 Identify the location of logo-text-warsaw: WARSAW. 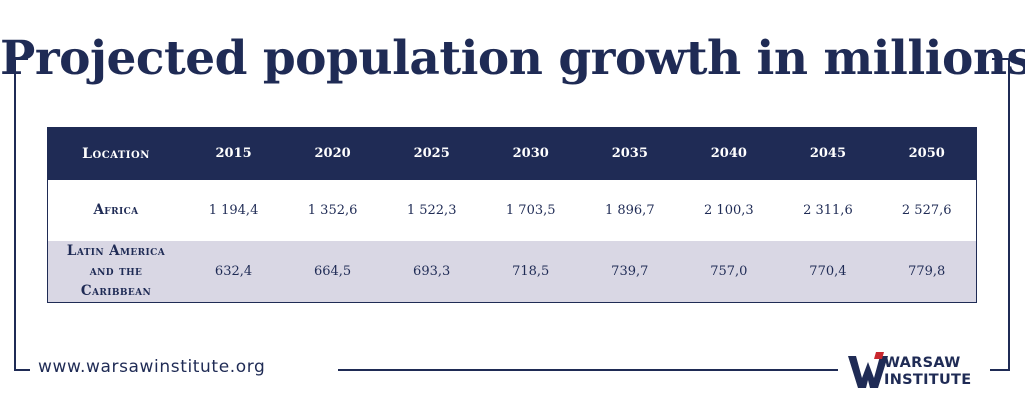
(922, 363).